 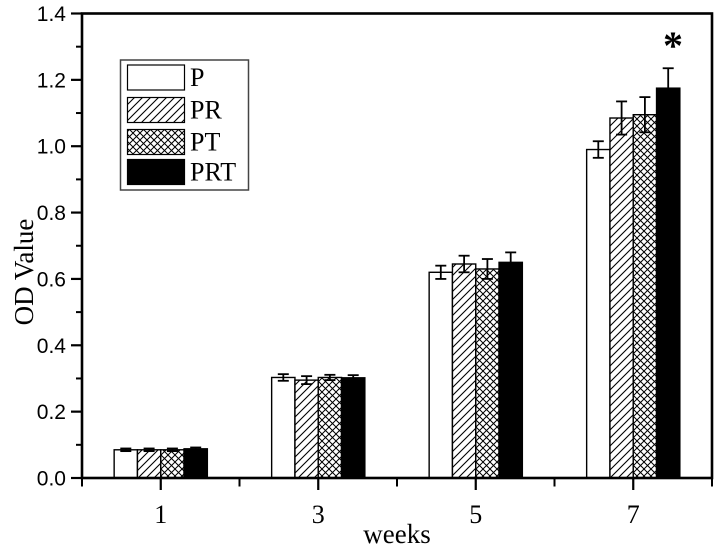 What do you see at coordinates (633, 514) in the screenshot?
I see `x-tick-label: 7` at bounding box center [633, 514].